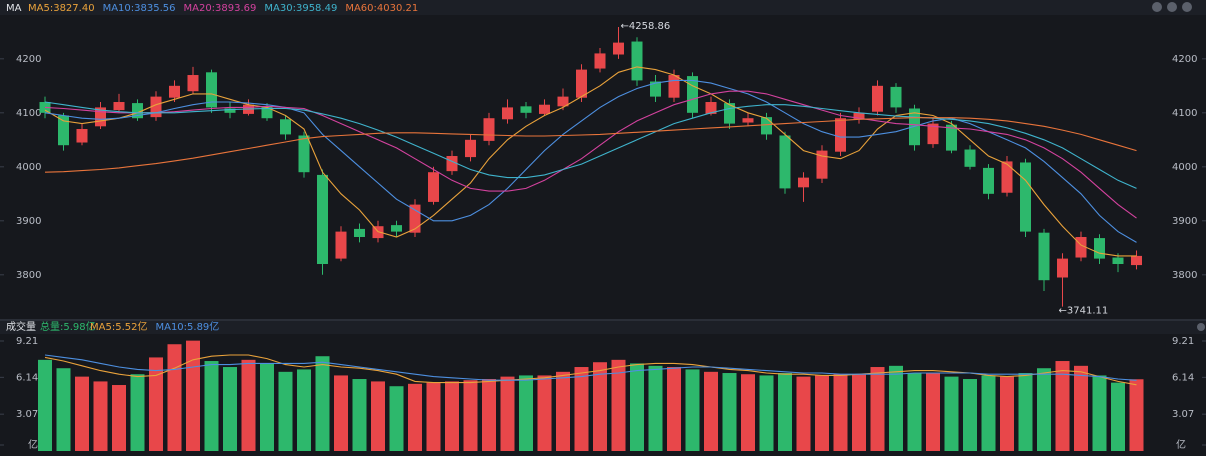 Image resolution: width=1206 pixels, height=456 pixels. What do you see at coordinates (27, 341) in the screenshot?
I see `y-tick-label: 9.21` at bounding box center [27, 341].